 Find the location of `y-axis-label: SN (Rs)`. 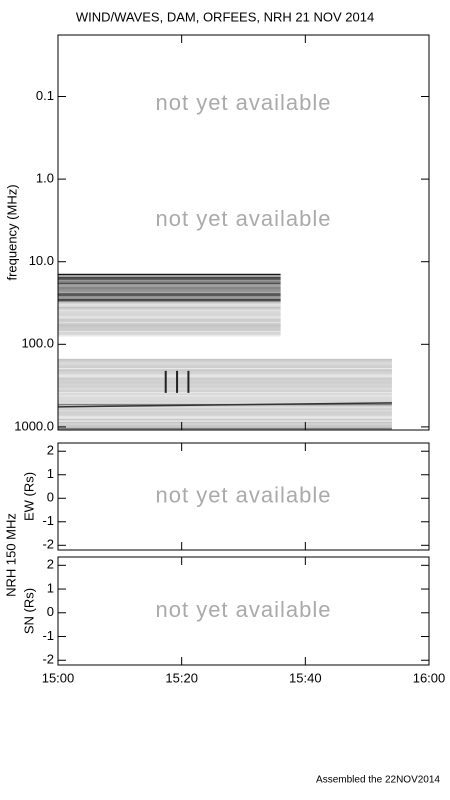

y-axis-label: SN (Rs) is located at coordinates (28, 611).